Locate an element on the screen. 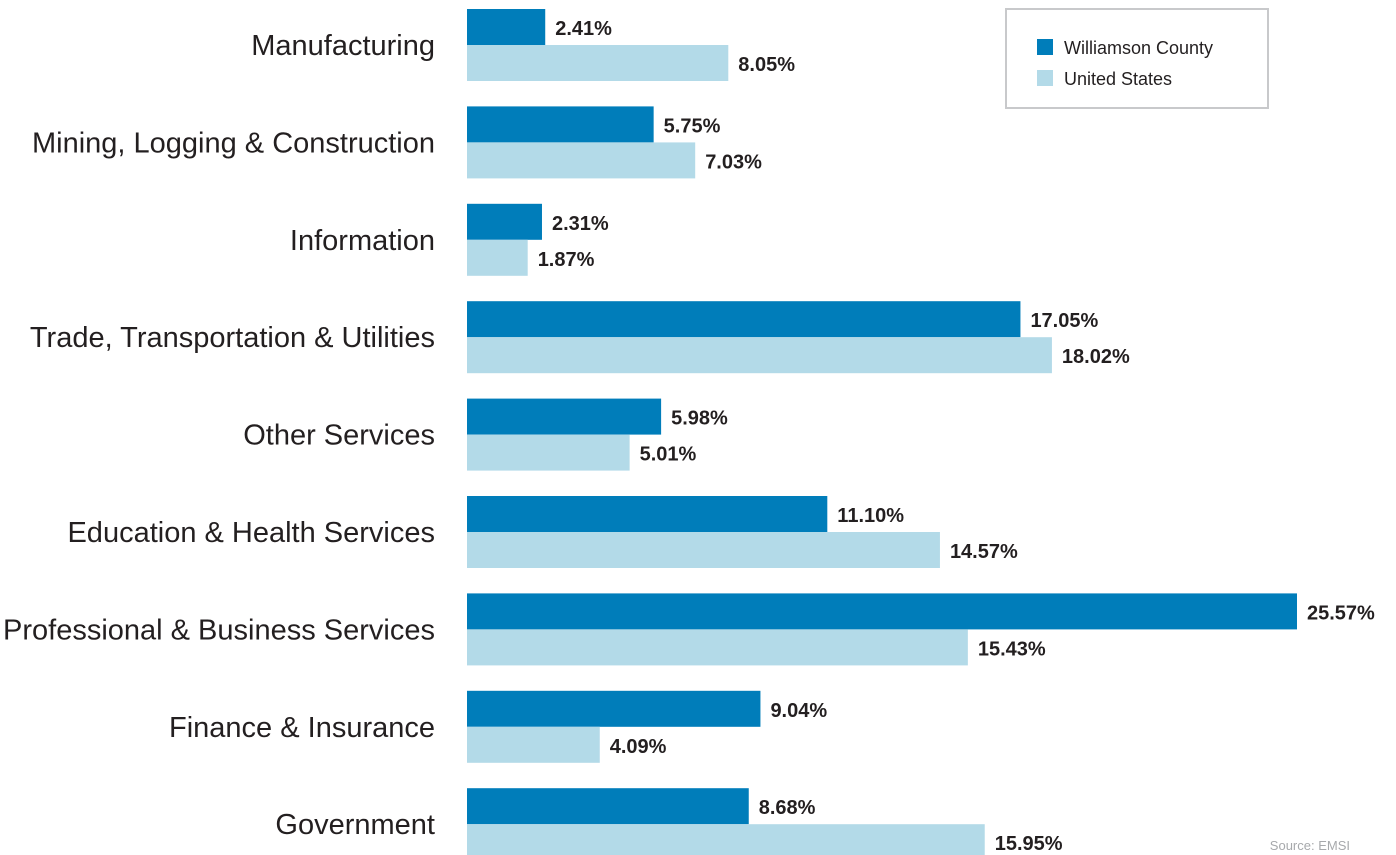  bar-williamson-county-finance-and-insurance is located at coordinates (614, 708).